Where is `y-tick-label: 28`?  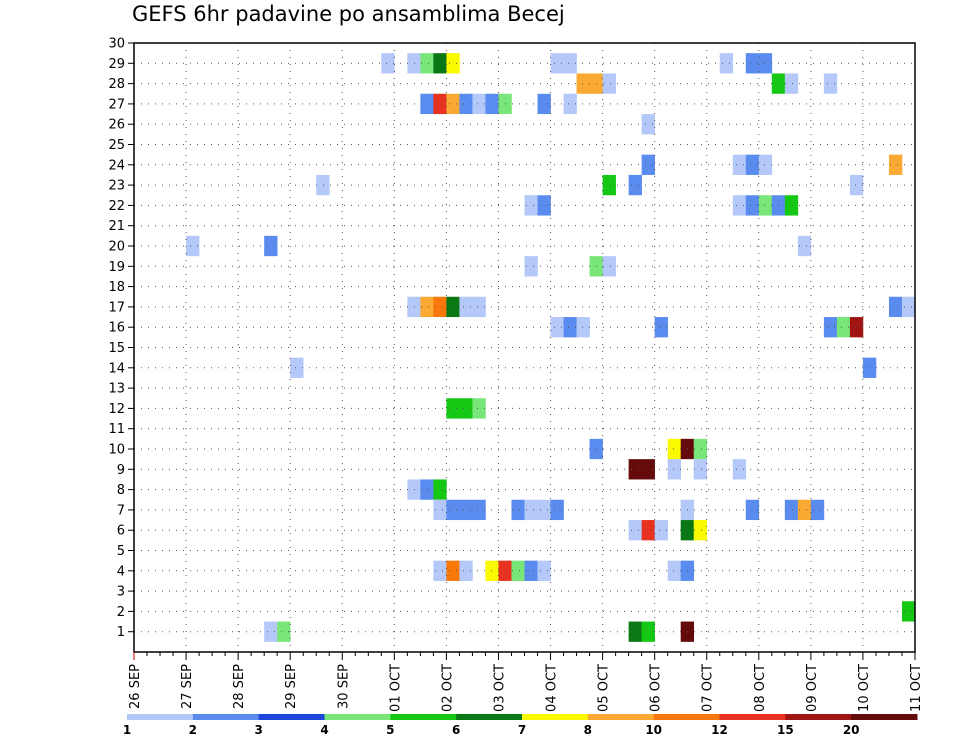
y-tick-label: 28 is located at coordinates (116, 84).